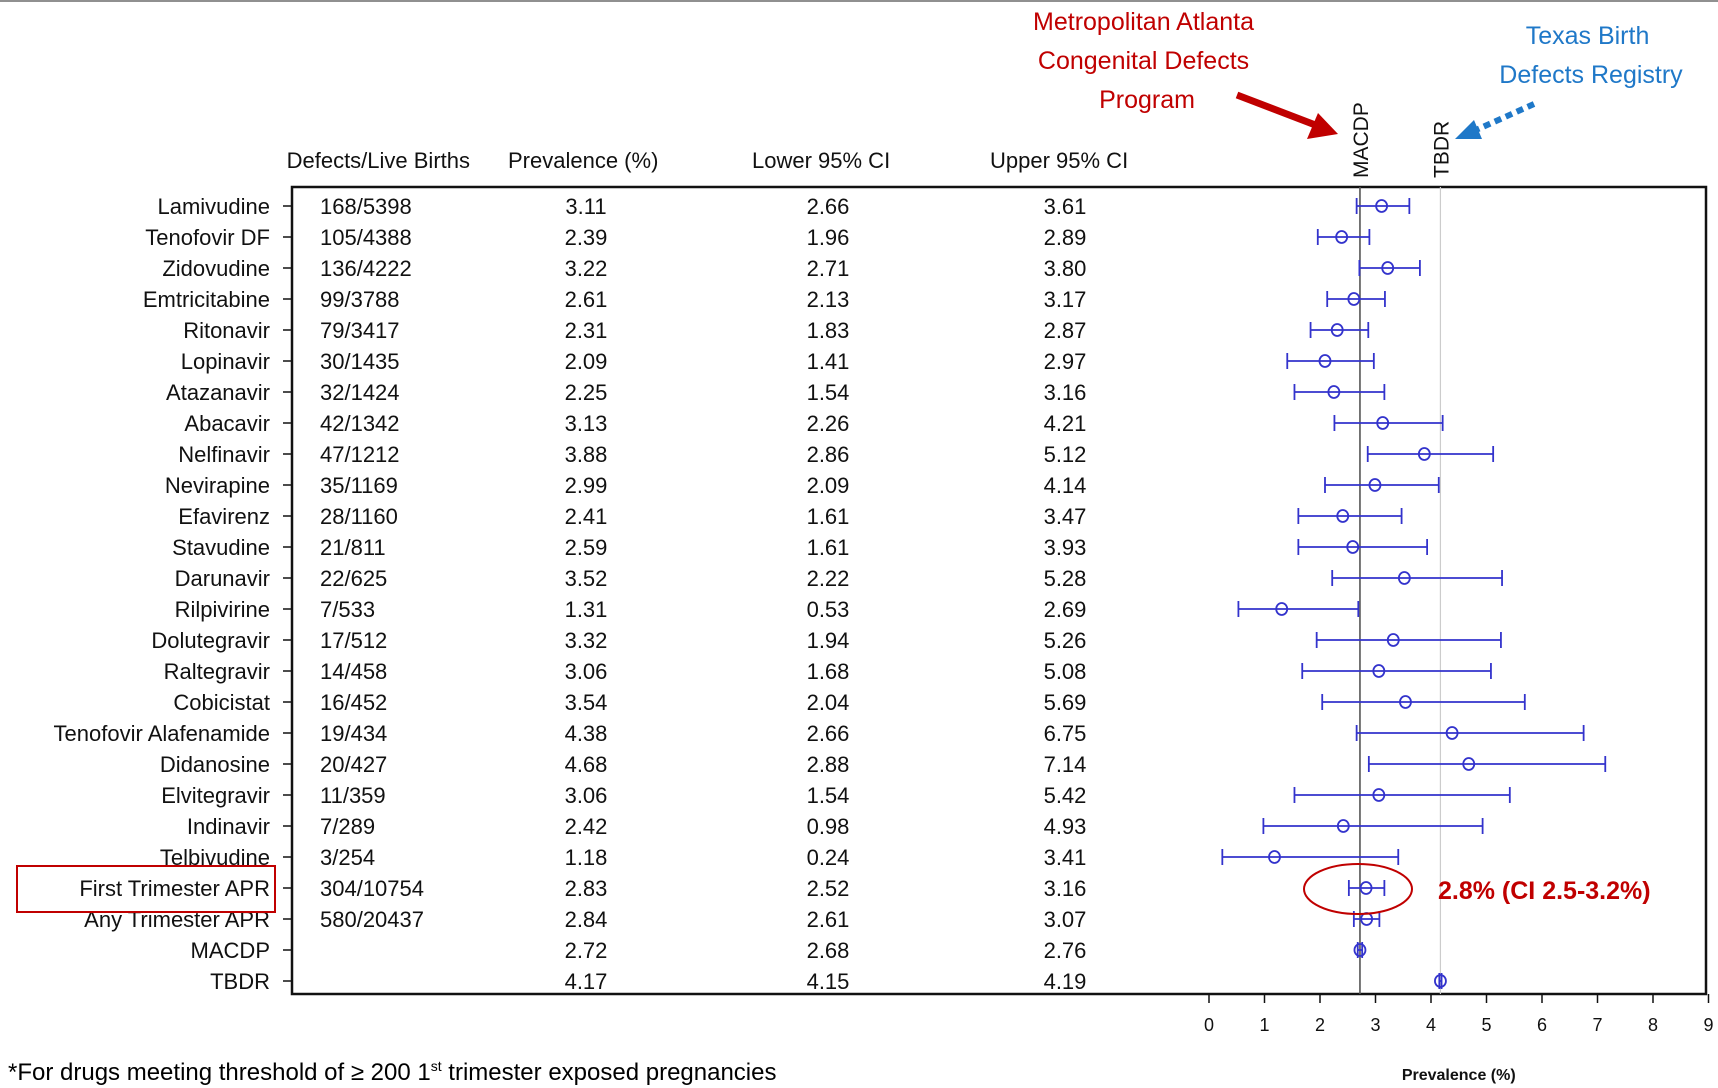 This screenshot has width=1718, height=1088. Describe the element at coordinates (1065, 237) in the screenshot. I see `cell-upper-ci: 2.89` at that location.